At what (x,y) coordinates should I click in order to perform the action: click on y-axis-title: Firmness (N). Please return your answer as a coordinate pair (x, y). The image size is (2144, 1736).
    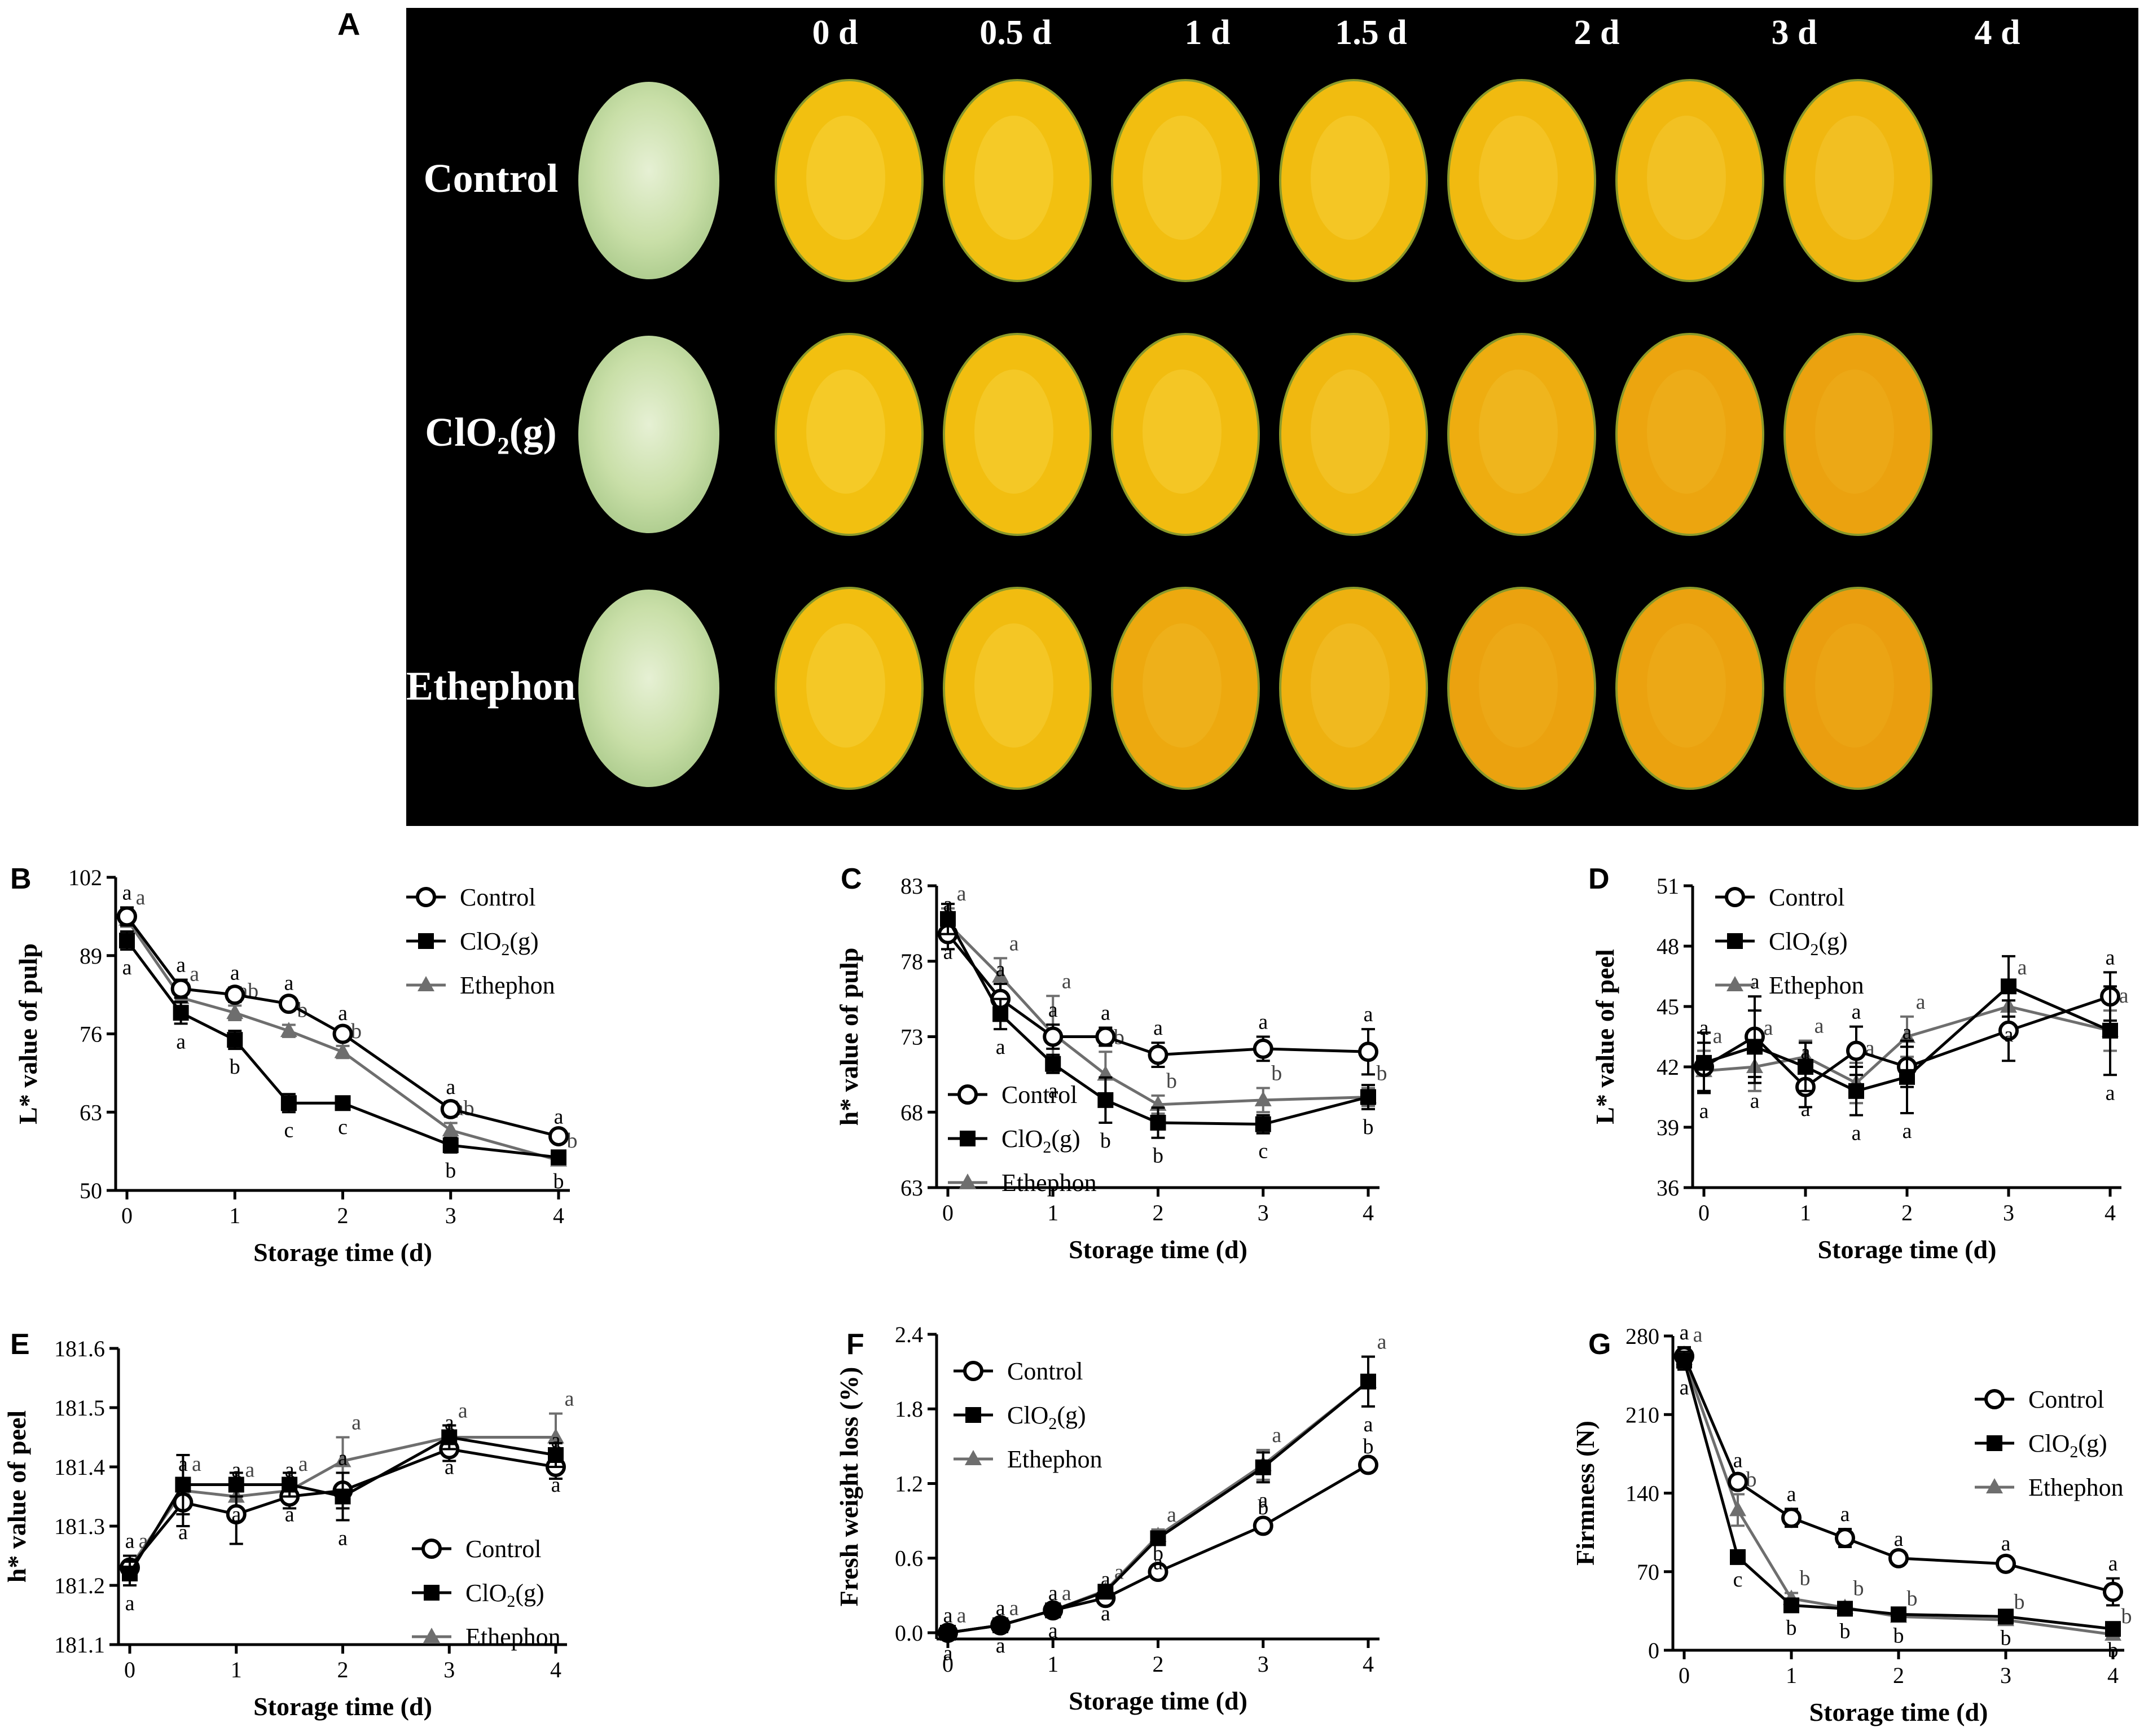
    Looking at the image, I should click on (1585, 1494).